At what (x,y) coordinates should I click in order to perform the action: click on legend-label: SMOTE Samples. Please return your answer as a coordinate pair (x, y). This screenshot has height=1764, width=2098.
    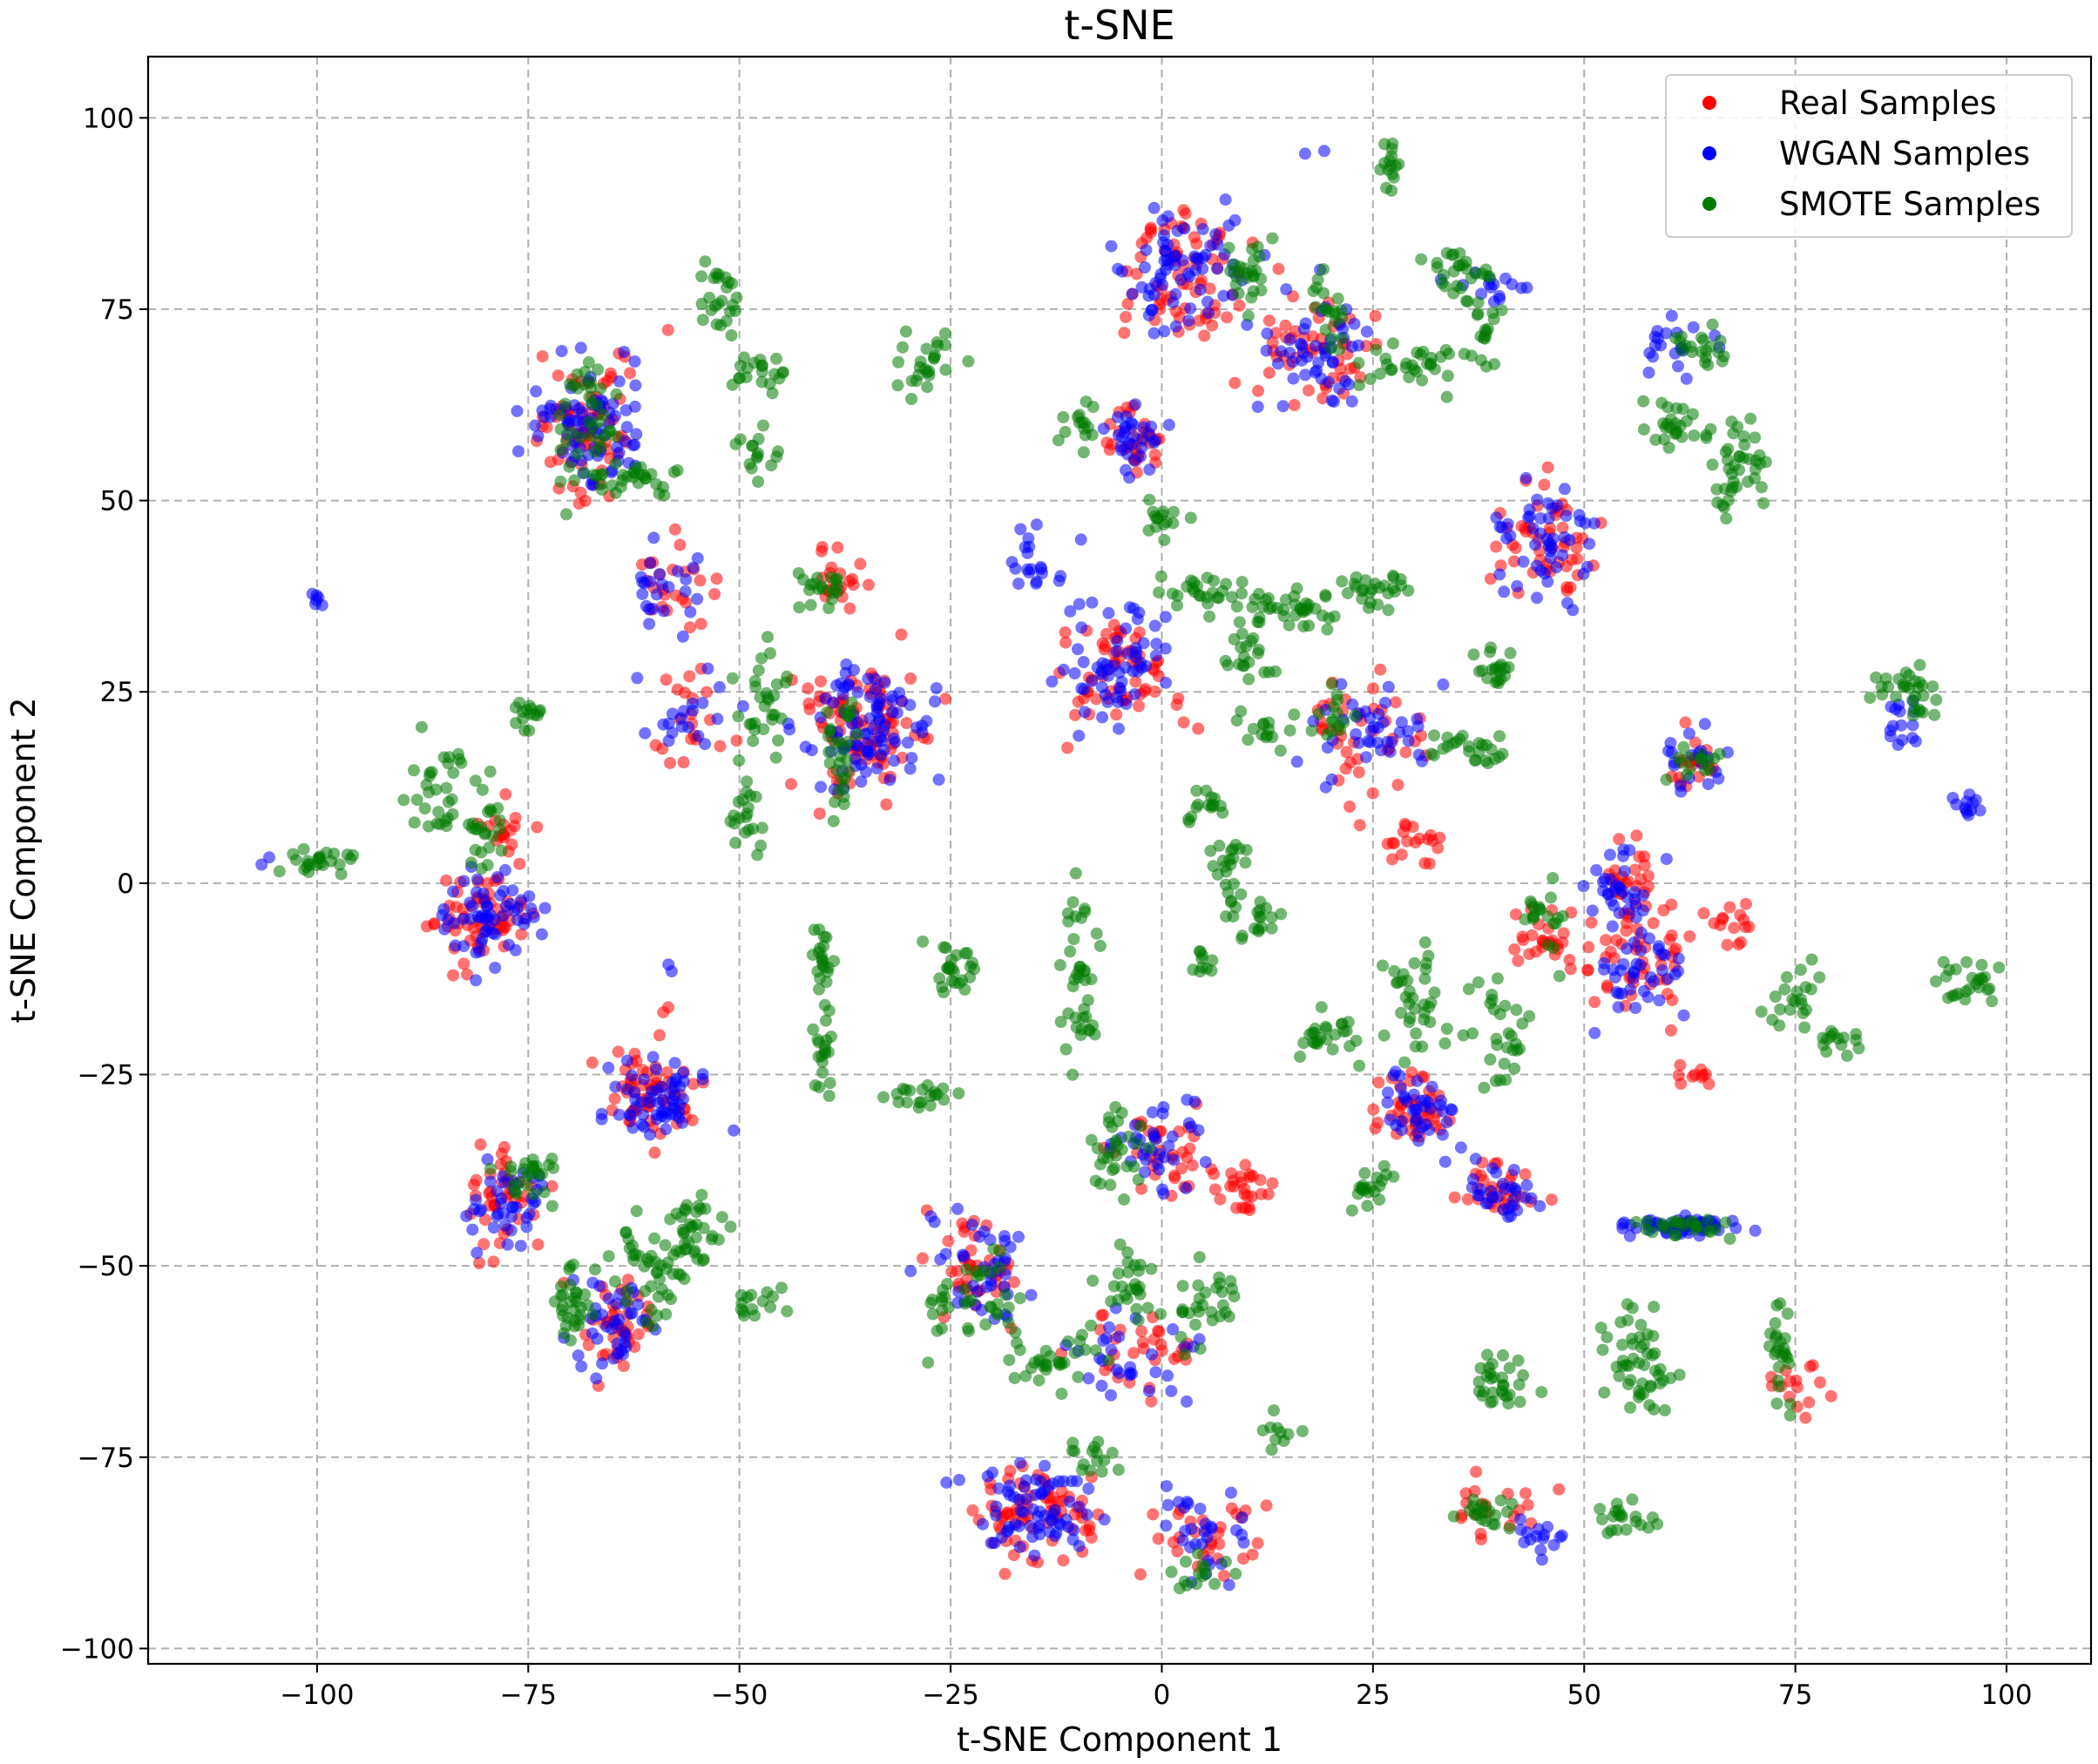
    Looking at the image, I should click on (1909, 204).